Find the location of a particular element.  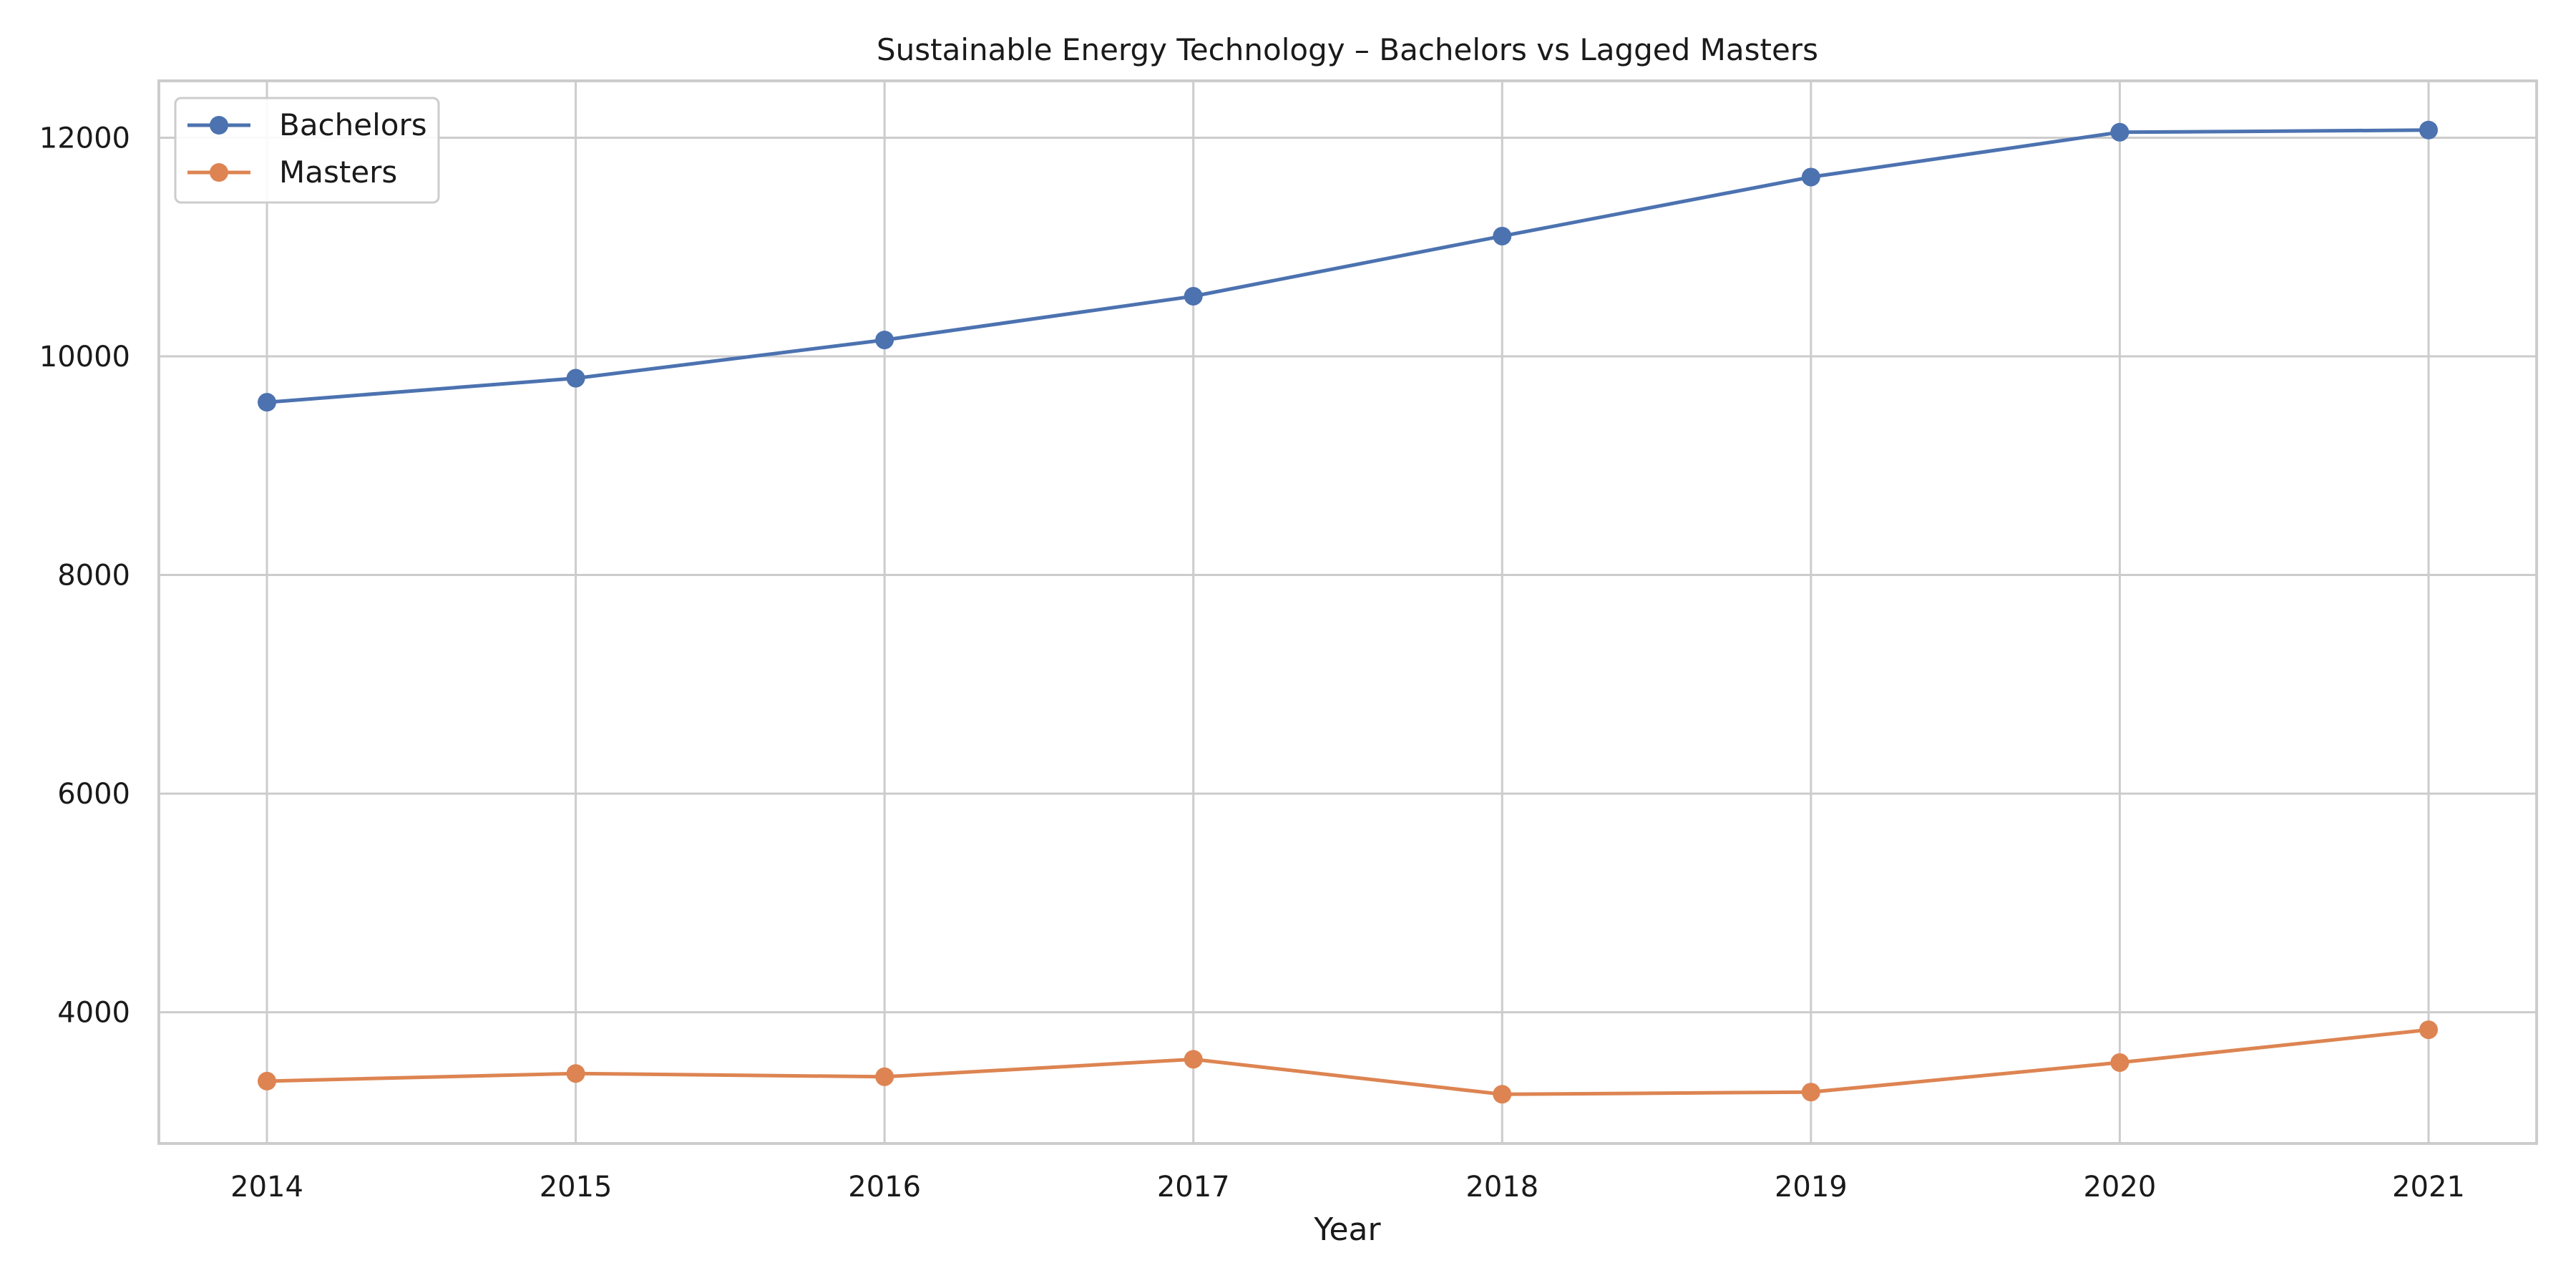

legend-label: Masters is located at coordinates (338, 172).